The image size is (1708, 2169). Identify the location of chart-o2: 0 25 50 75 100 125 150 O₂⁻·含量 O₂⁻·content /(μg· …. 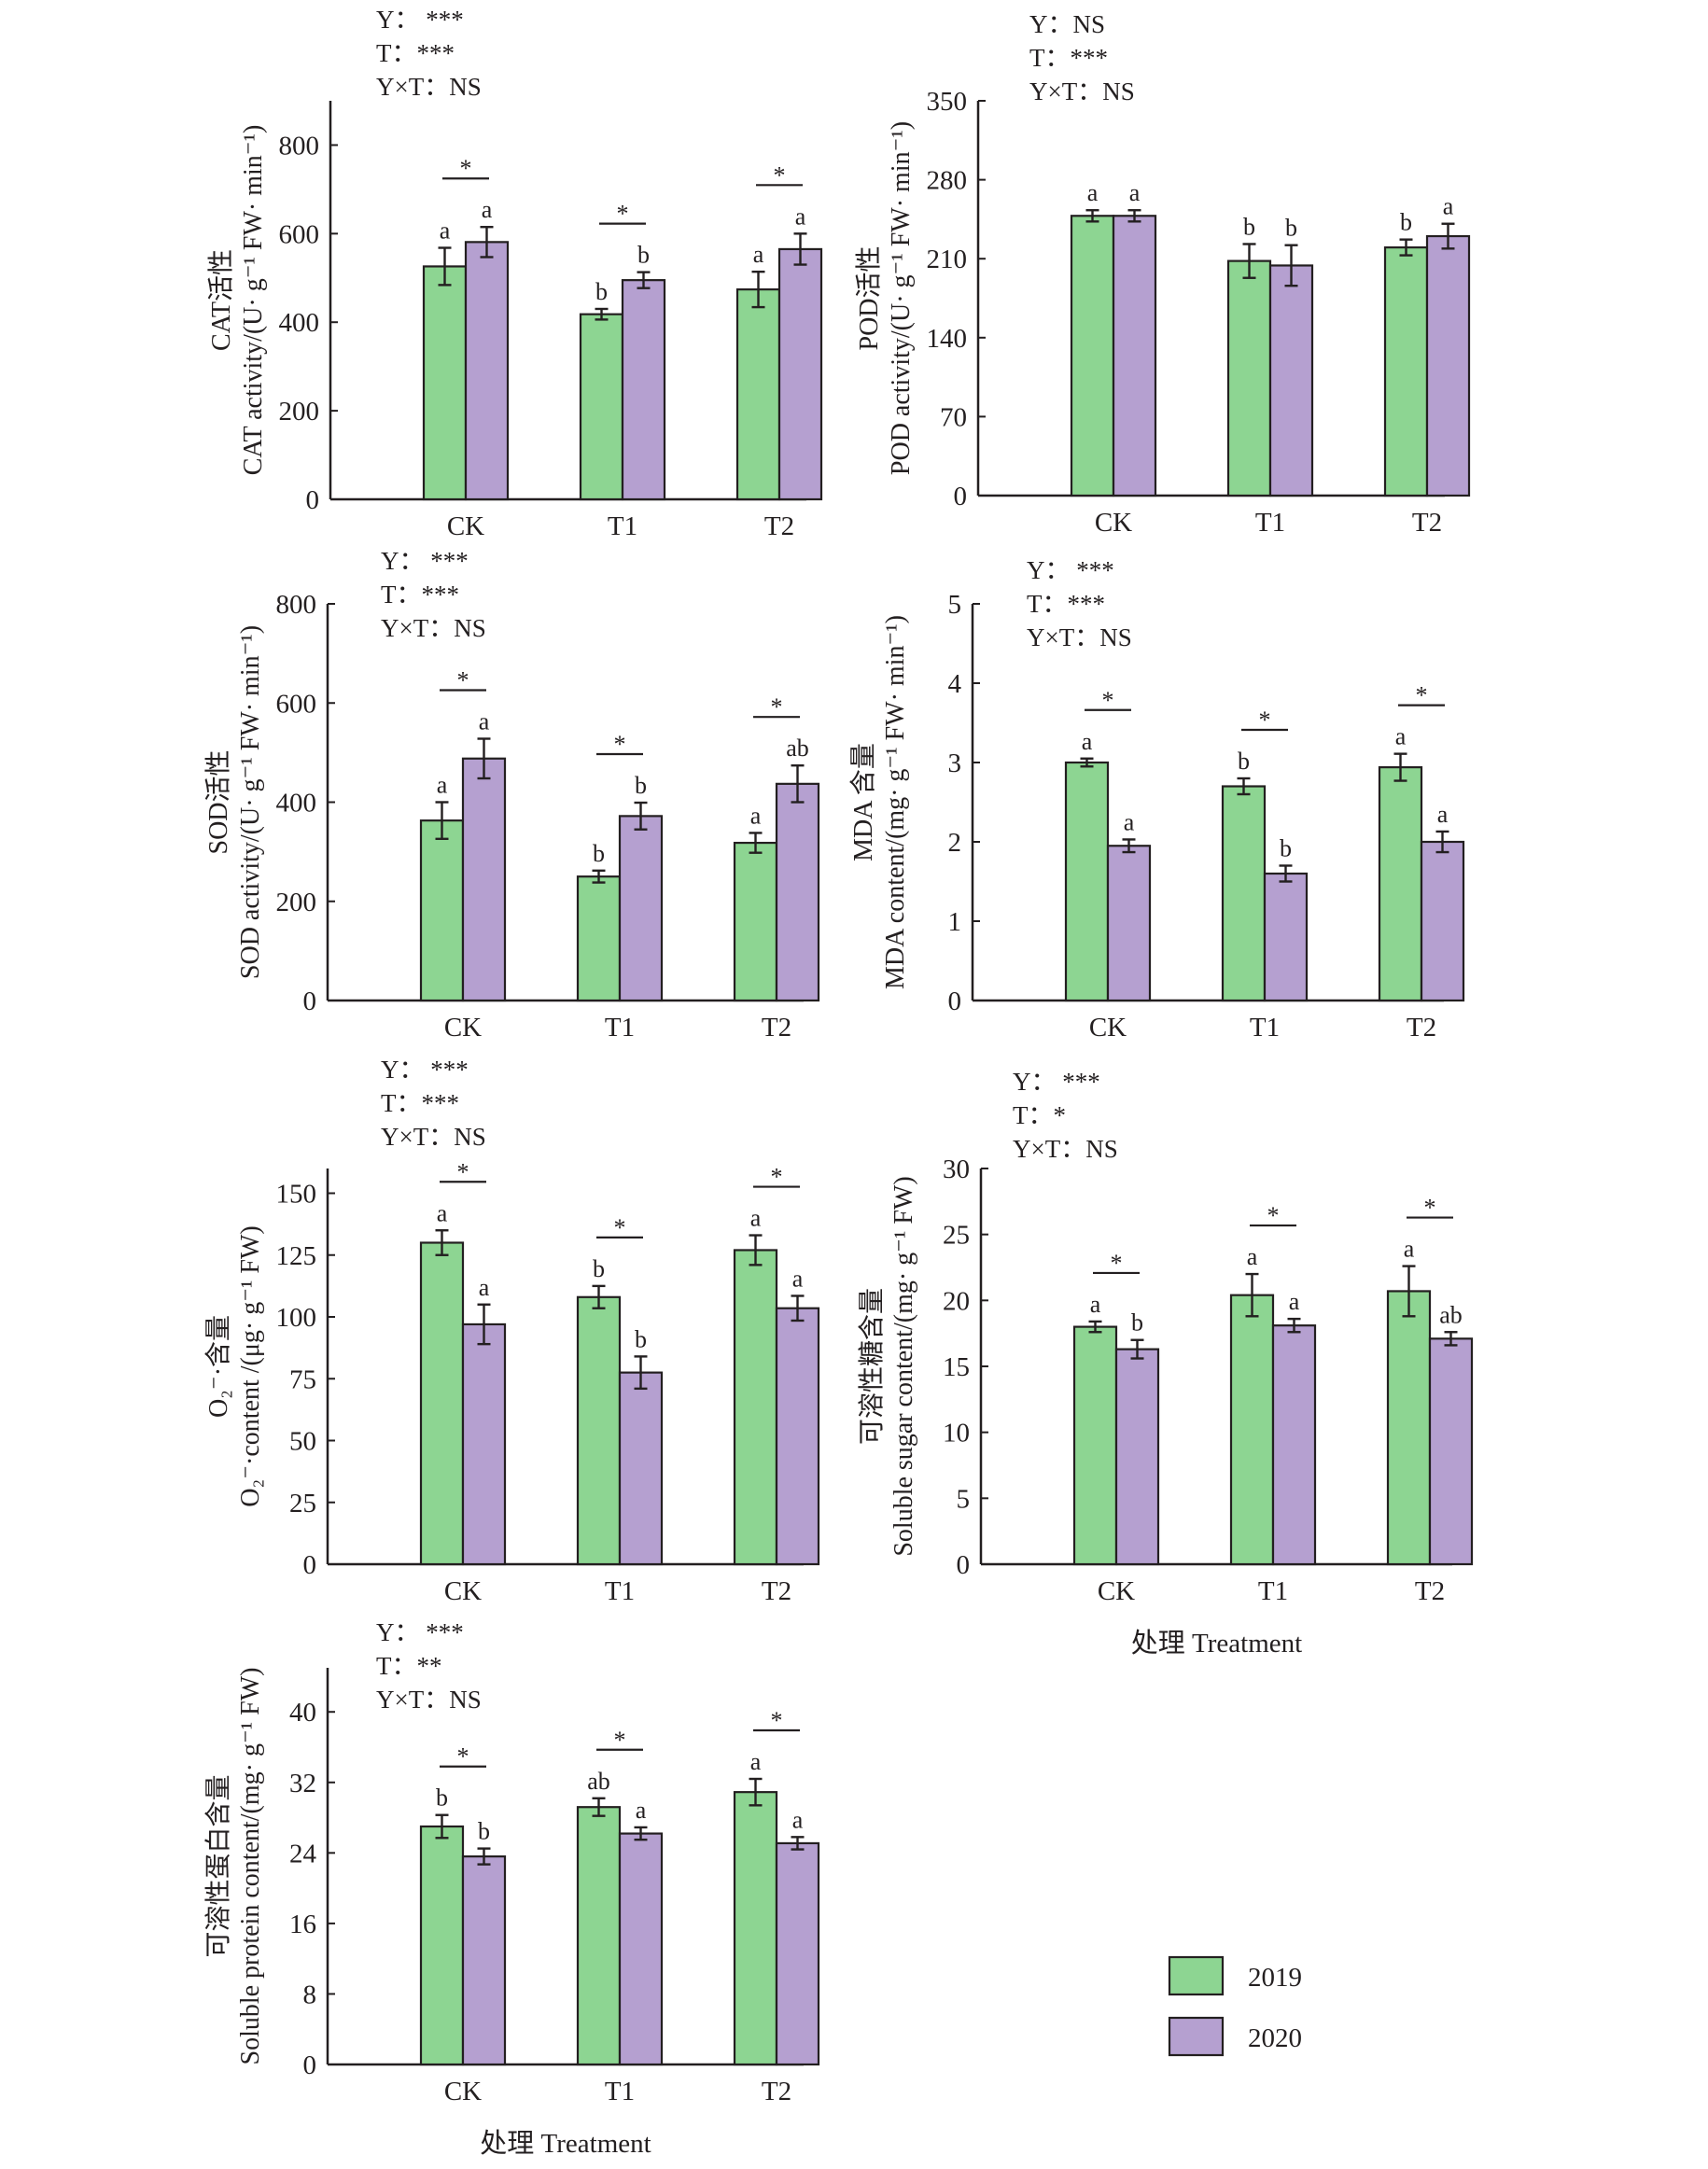
(511, 1331).